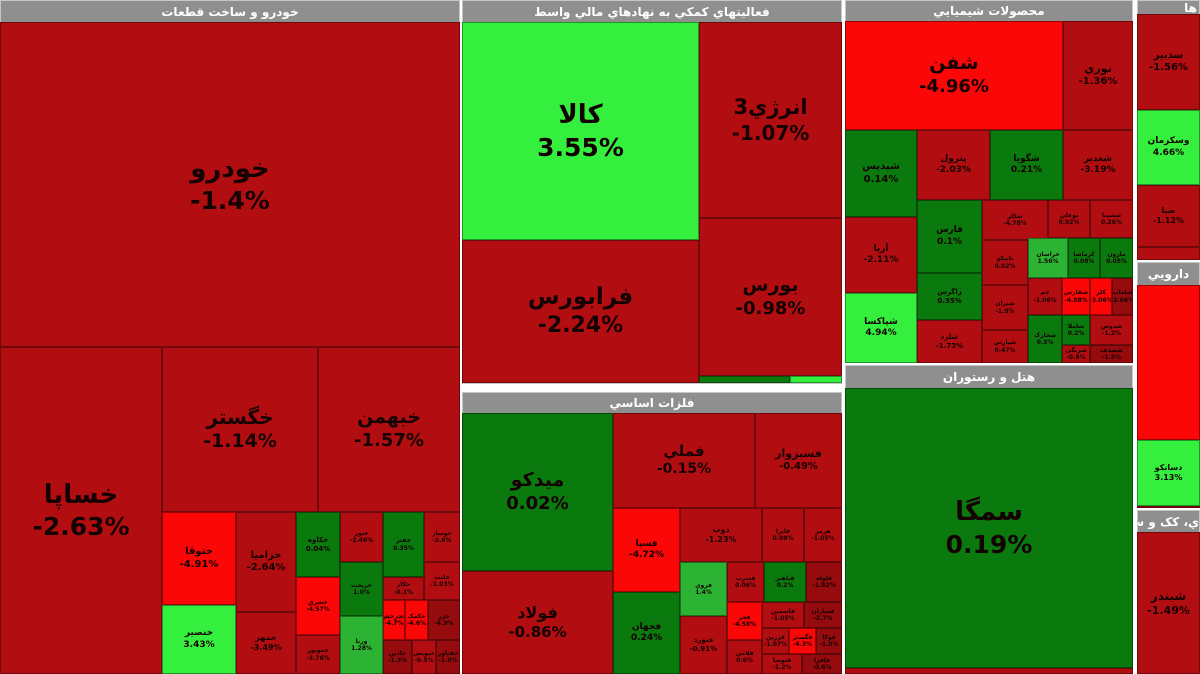 This screenshot has width=1200, height=674. What do you see at coordinates (881, 173) in the screenshot?
I see `treemap-cell: شپديس 0.14%` at bounding box center [881, 173].